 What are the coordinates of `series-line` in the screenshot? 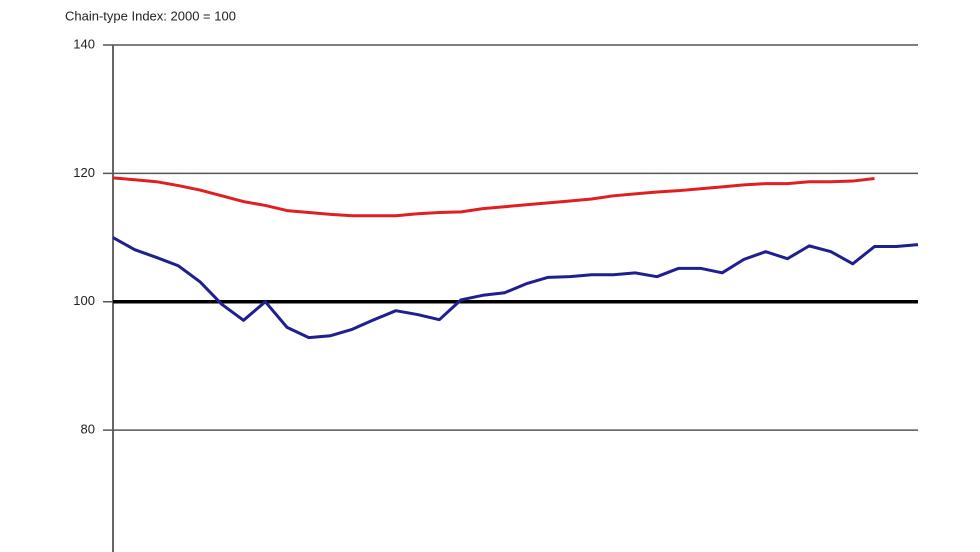 It's located at (493, 197).